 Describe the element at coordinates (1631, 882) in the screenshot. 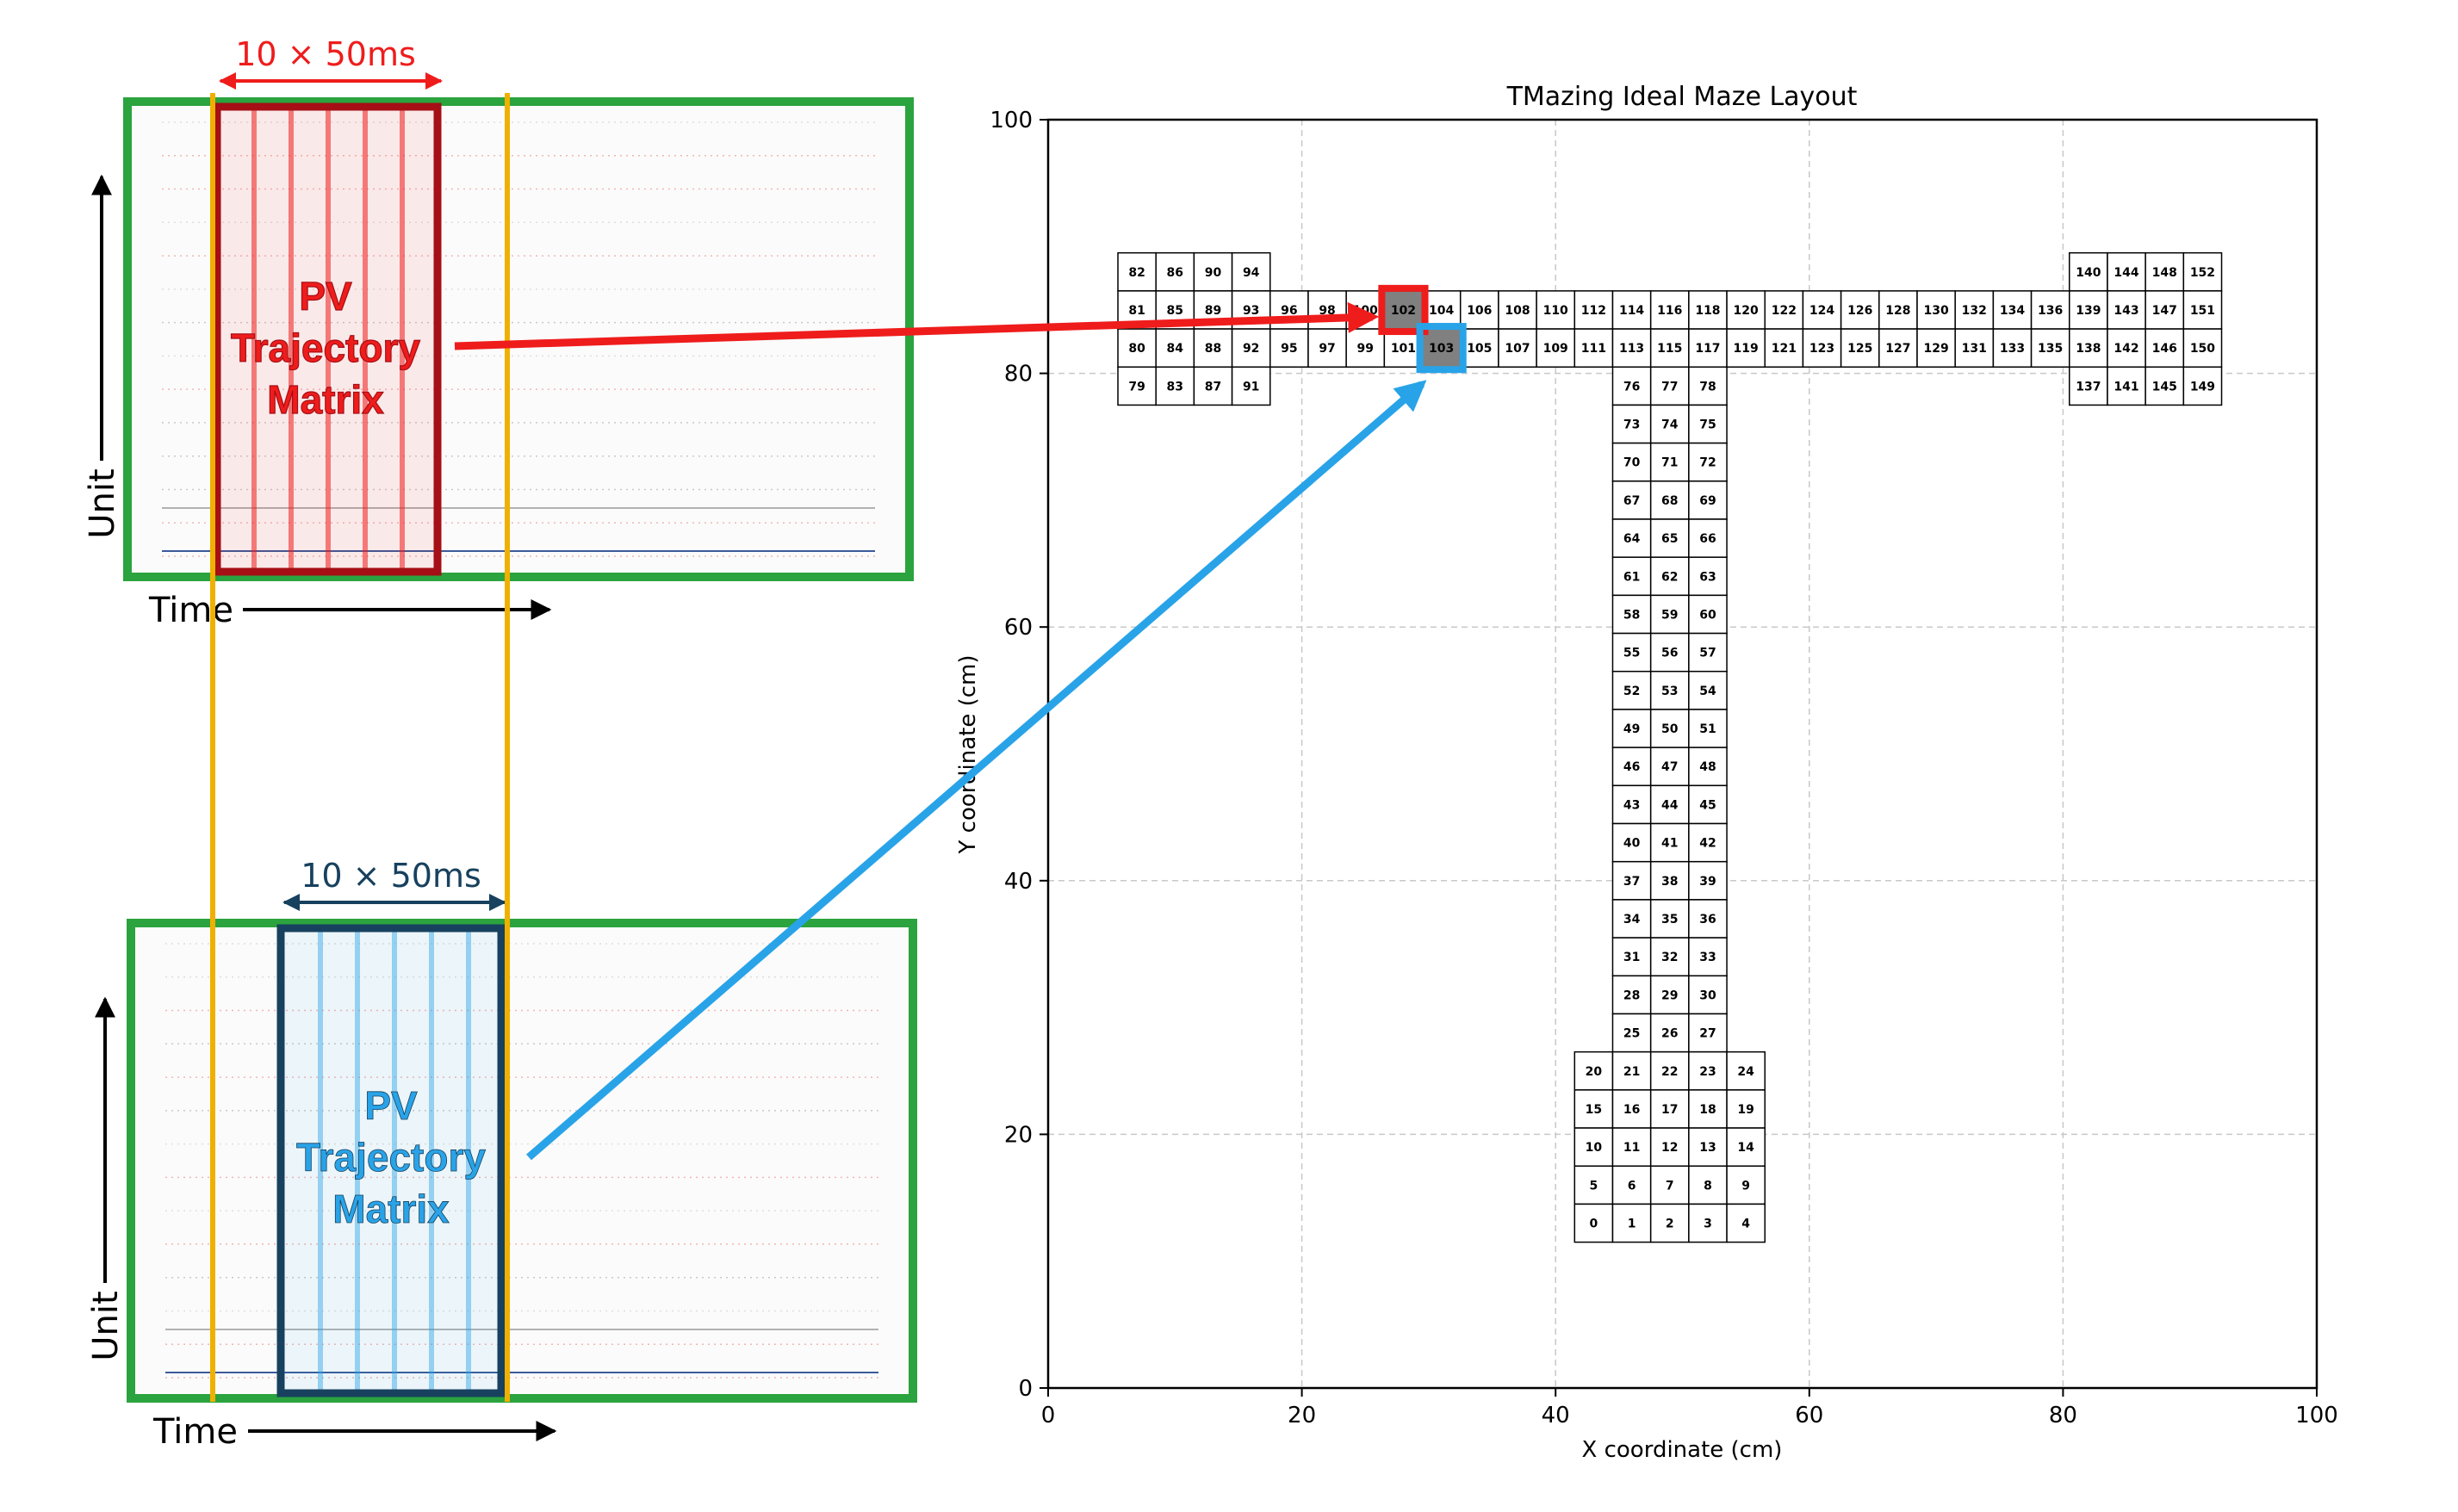

I see `maze-cell-label: 37` at that location.